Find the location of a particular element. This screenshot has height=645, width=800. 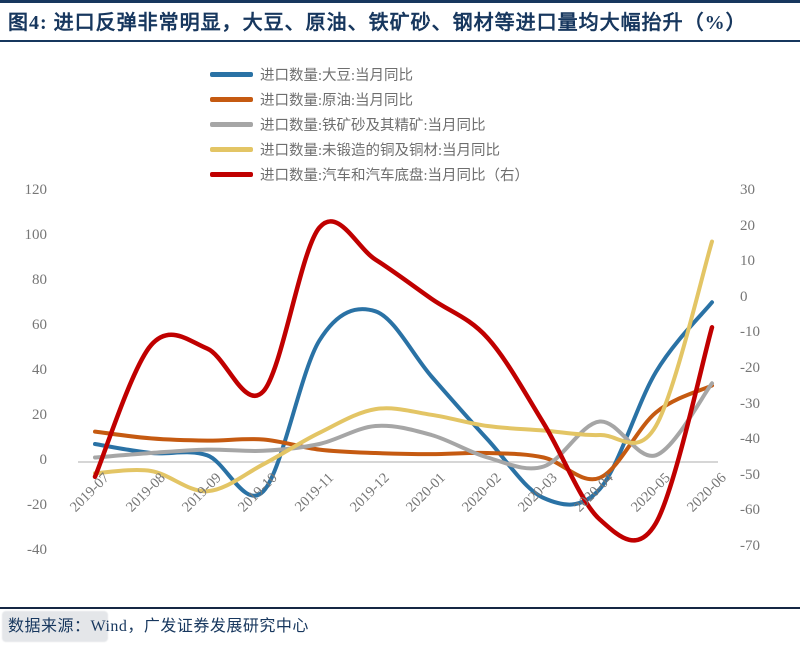

left-axis-tick: 60 is located at coordinates (39, 325).